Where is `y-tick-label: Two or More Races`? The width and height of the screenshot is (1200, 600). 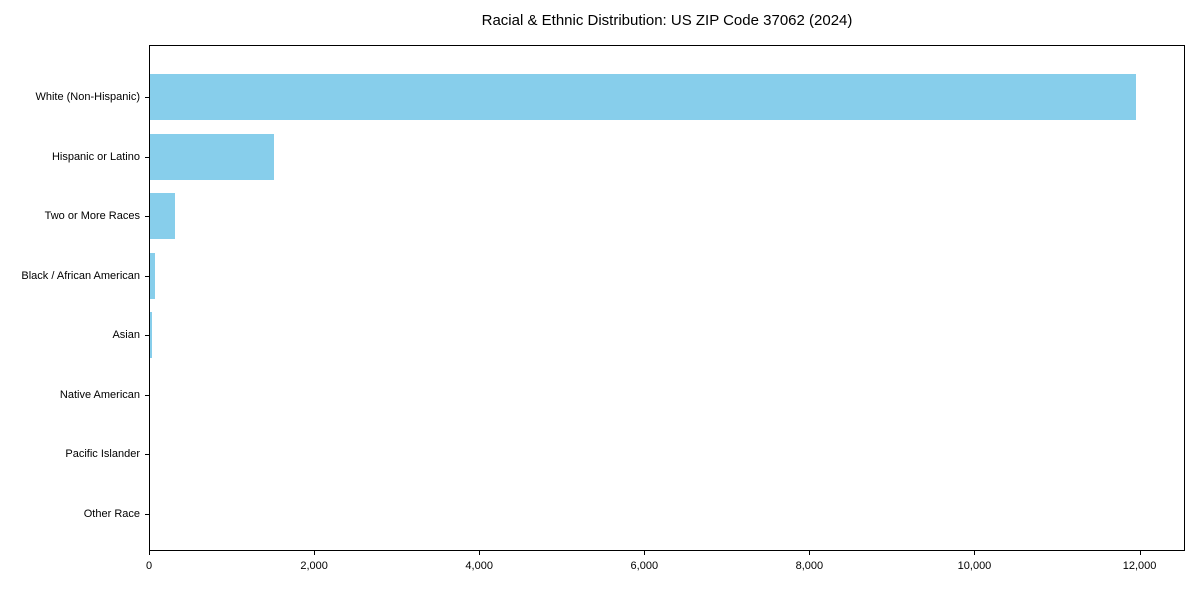
y-tick-label: Two or More Races is located at coordinates (92, 216).